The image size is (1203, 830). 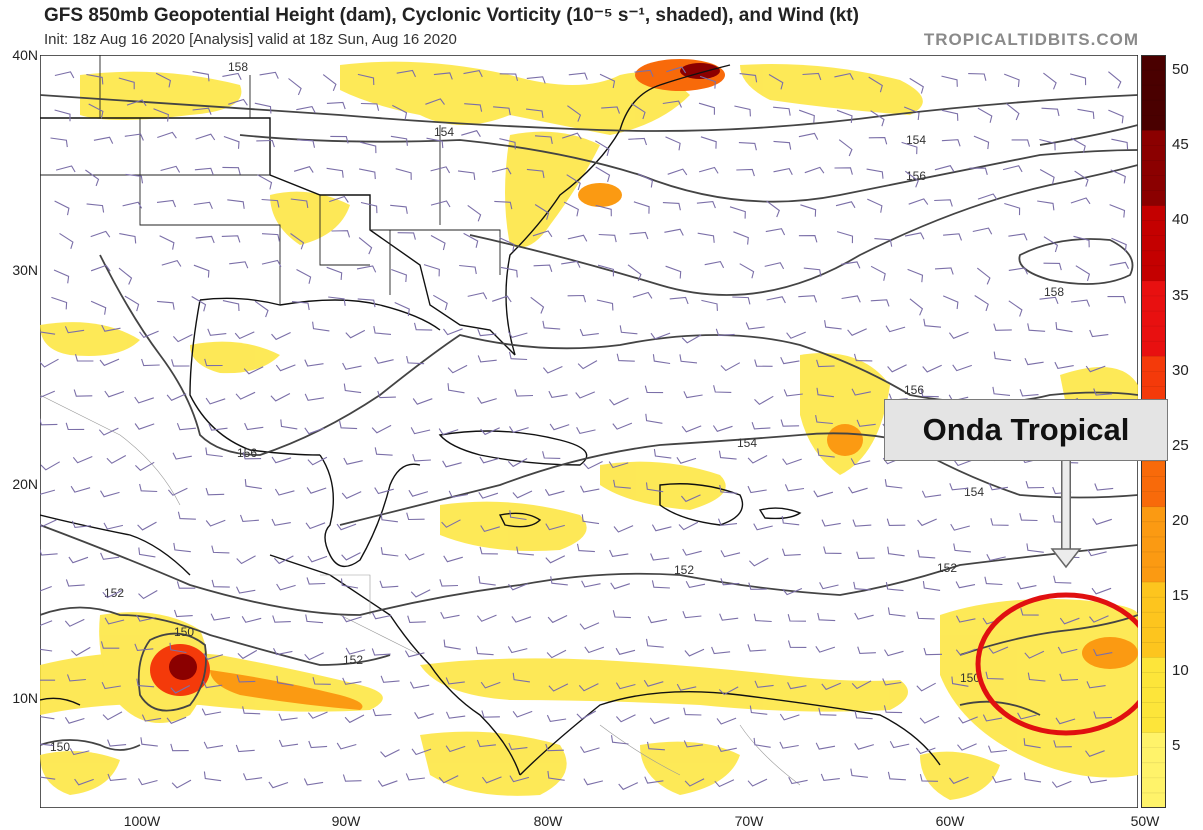 What do you see at coordinates (548, 821) in the screenshot?
I see `lon-label-80w: 80W` at bounding box center [548, 821].